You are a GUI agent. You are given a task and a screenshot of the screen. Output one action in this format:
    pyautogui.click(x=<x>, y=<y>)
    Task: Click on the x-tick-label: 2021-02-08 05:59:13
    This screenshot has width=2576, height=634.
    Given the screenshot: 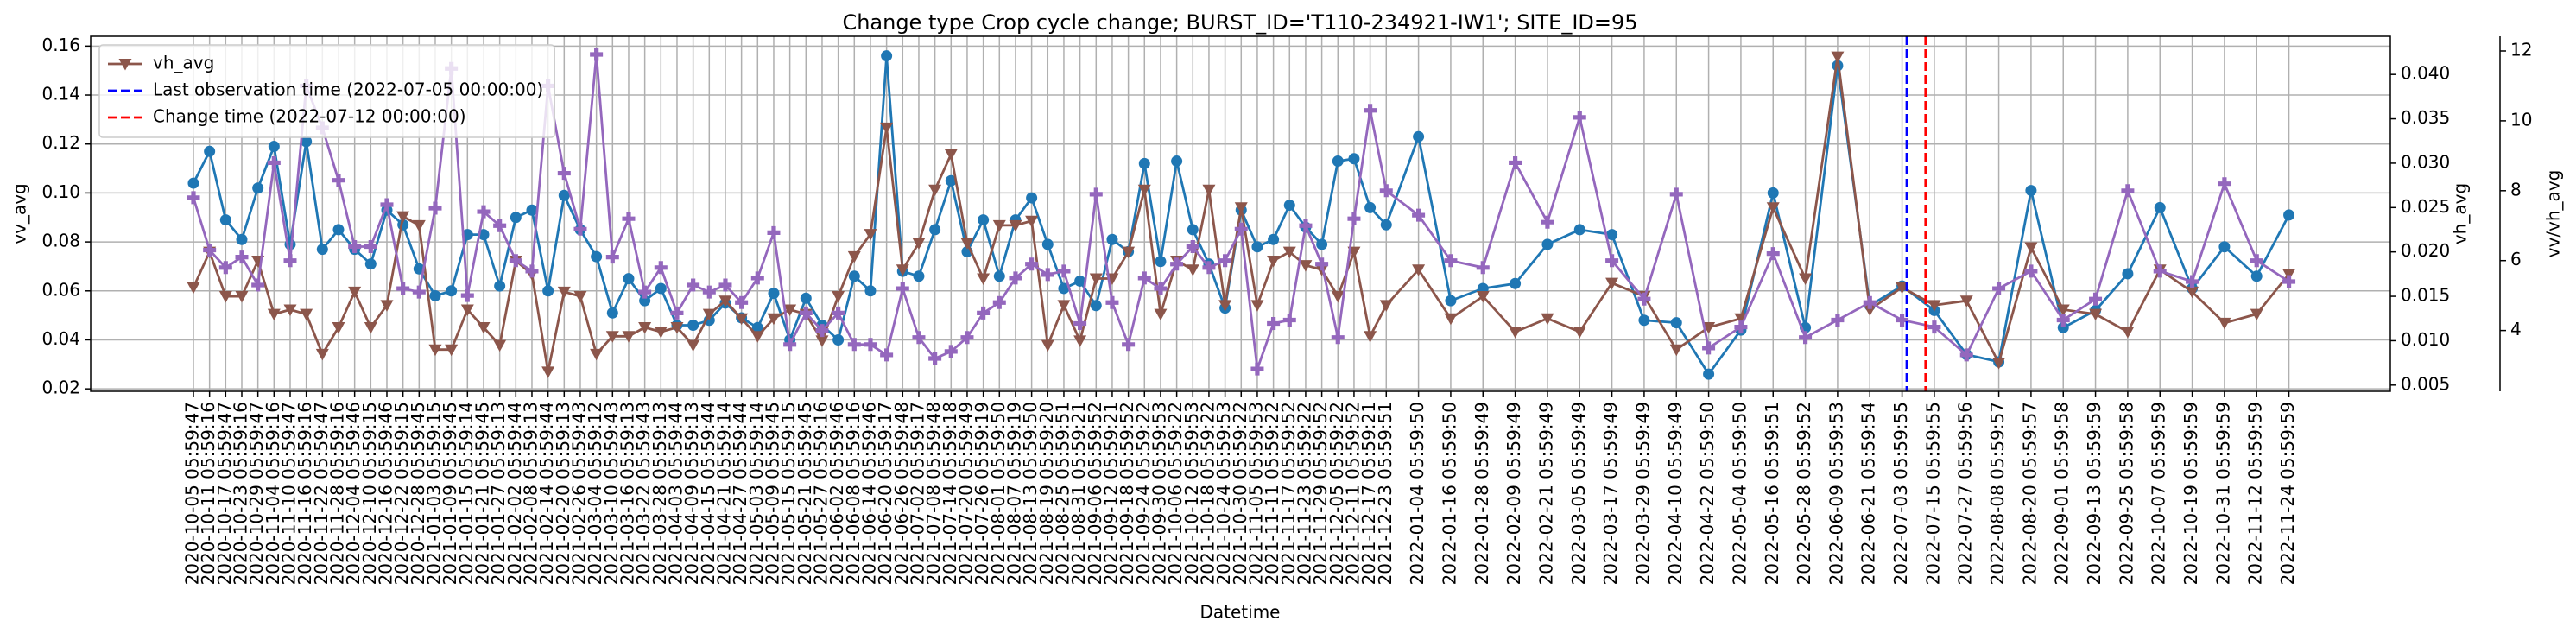 What is the action you would take?
    pyautogui.click(x=530, y=493)
    